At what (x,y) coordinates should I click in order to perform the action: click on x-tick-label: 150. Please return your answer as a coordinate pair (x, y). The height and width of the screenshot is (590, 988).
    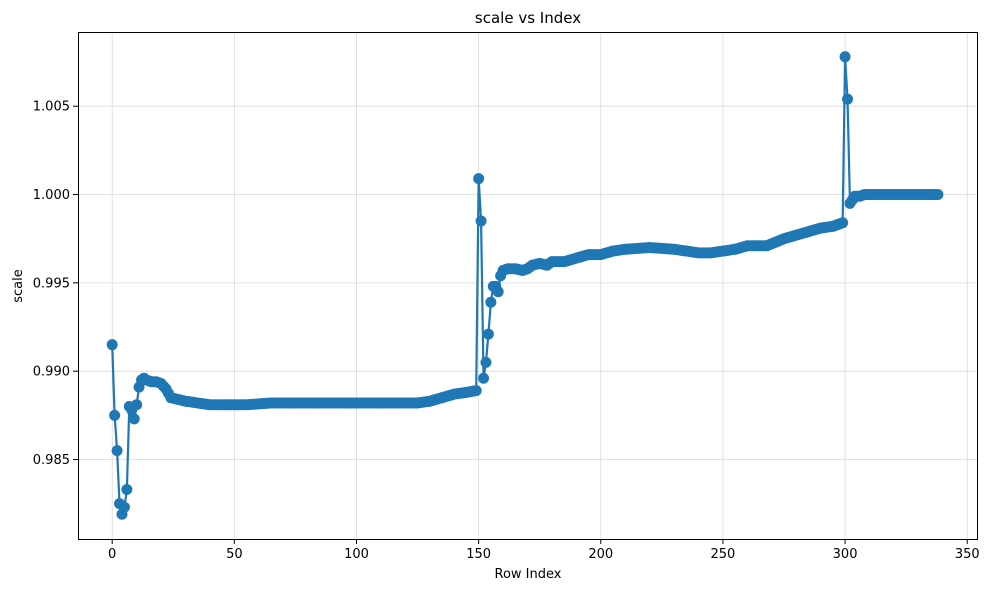
    Looking at the image, I should click on (478, 554).